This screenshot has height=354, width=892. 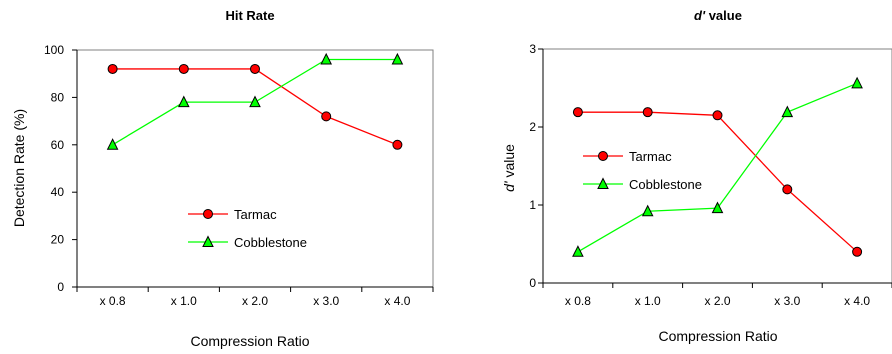 What do you see at coordinates (249, 15) in the screenshot?
I see `hit-rate-title: Hit Rate` at bounding box center [249, 15].